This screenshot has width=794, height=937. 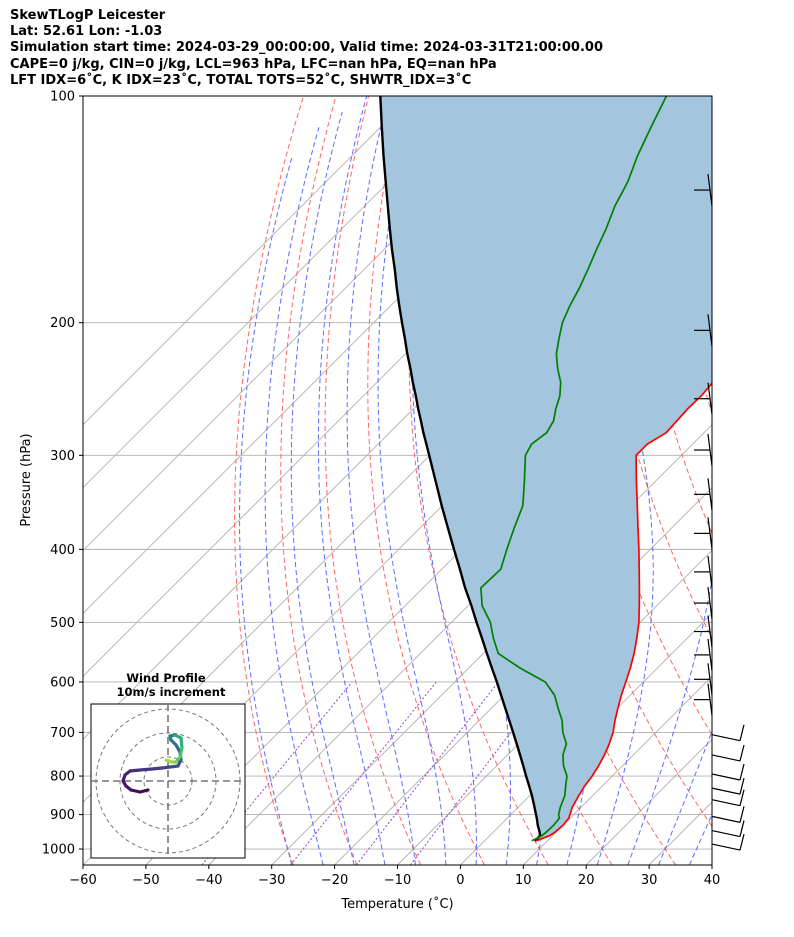 What do you see at coordinates (396, 904) in the screenshot?
I see `x-axis-label: Temperature (˚C)` at bounding box center [396, 904].